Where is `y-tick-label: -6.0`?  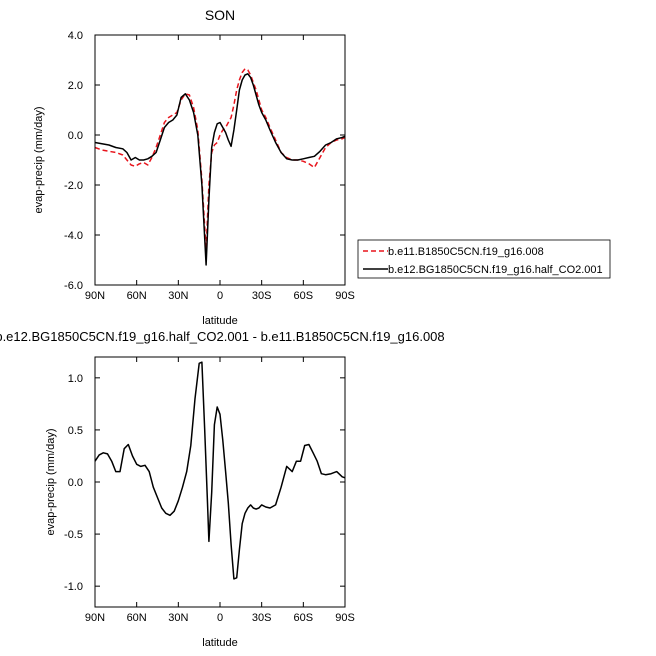
y-tick-label: -6.0 is located at coordinates (73, 286).